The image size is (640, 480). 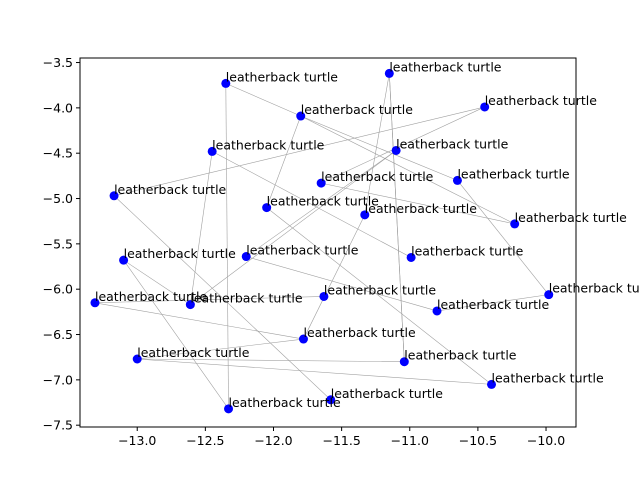 I want to click on y-tick-label: −6.5, so click(x=58, y=334).